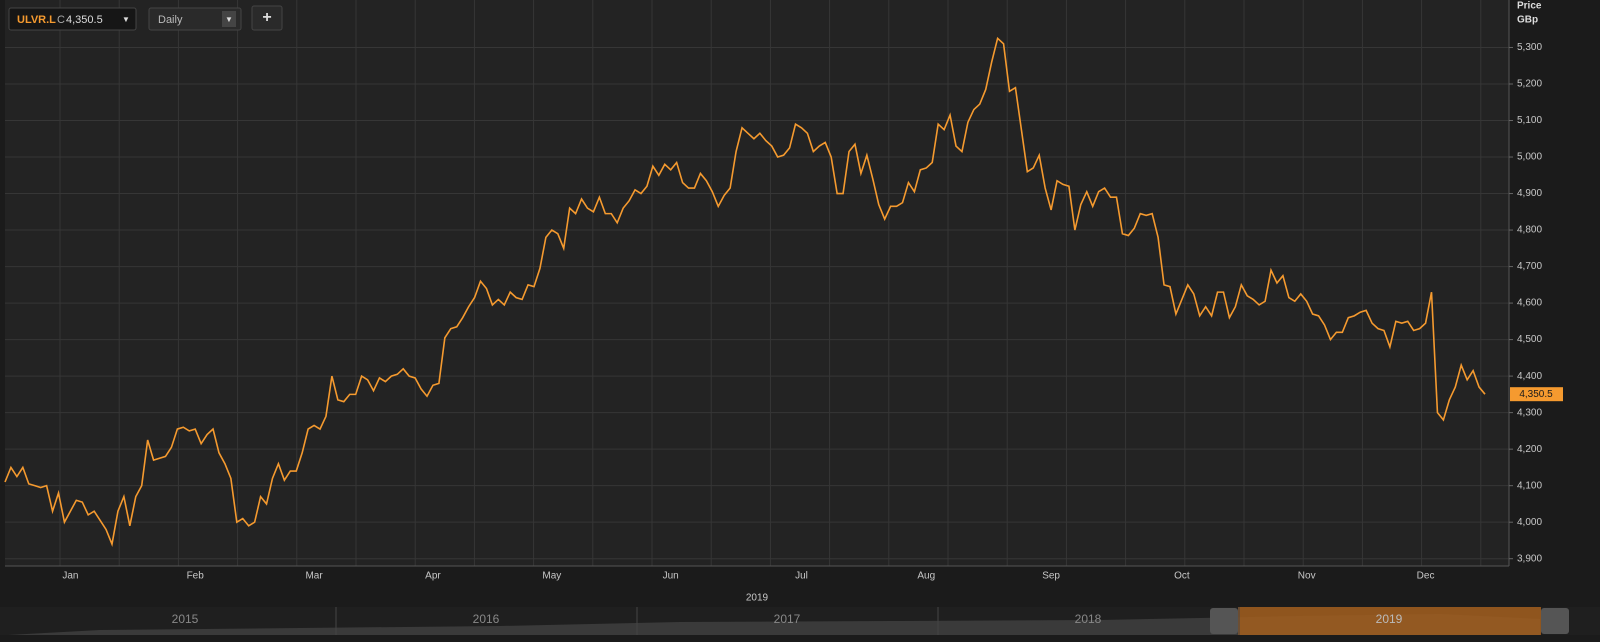 The width and height of the screenshot is (1600, 642). I want to click on y-tick-label: 4,900, so click(1529, 193).